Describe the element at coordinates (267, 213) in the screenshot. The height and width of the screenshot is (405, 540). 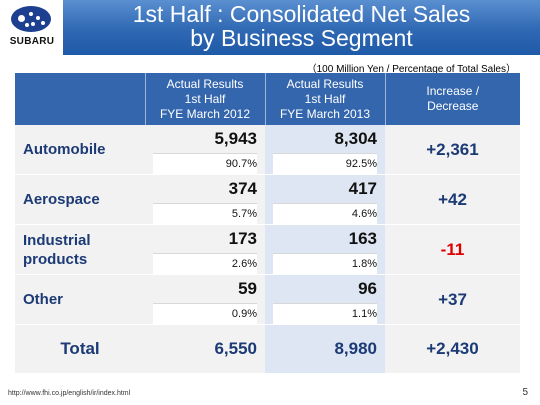
I see `table-row-pct: 5.7% 4.6%` at that location.